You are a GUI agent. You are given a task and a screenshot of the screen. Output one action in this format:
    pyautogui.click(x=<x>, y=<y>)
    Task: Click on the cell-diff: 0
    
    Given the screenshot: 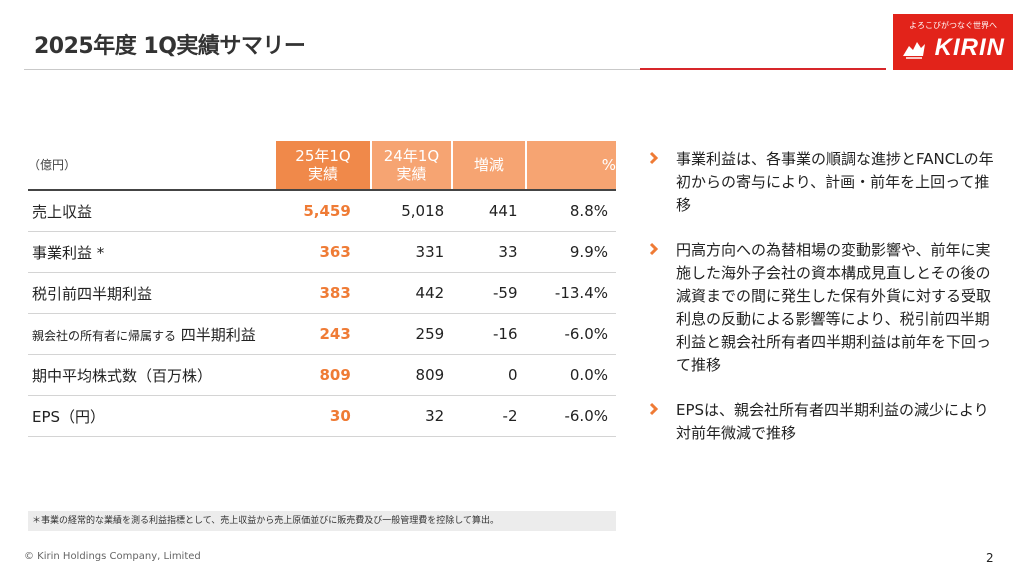 What is the action you would take?
    pyautogui.click(x=489, y=375)
    